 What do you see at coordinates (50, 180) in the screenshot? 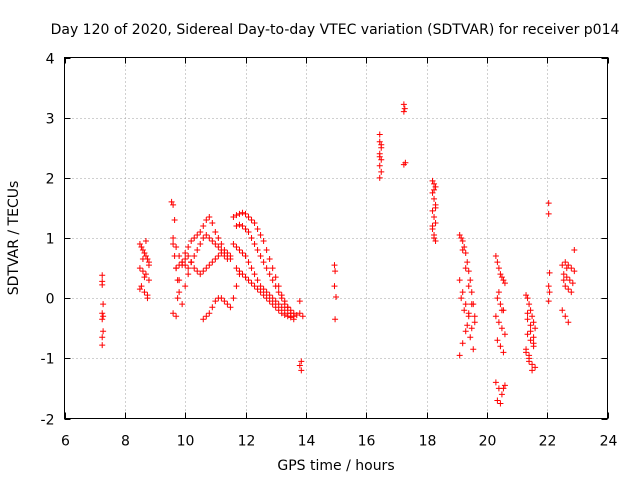
I see `y-tick-label: 2` at bounding box center [50, 180].